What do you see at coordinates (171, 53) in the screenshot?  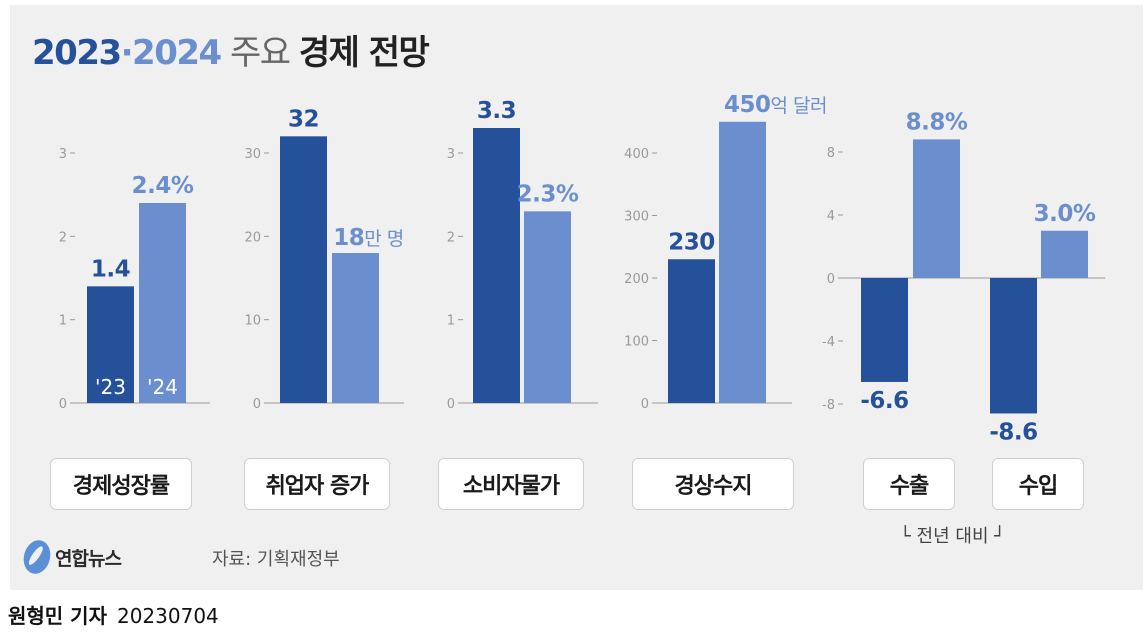 I see `title-year-2024: ·2024` at bounding box center [171, 53].